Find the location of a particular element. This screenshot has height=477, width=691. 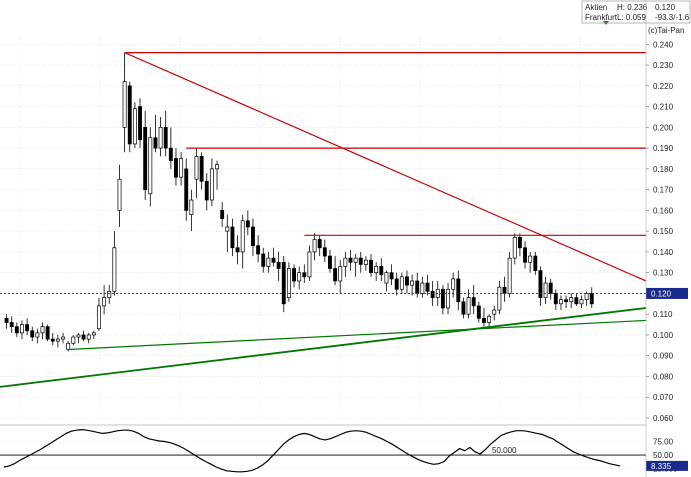

price-tick-label: 0.210 is located at coordinates (663, 107).